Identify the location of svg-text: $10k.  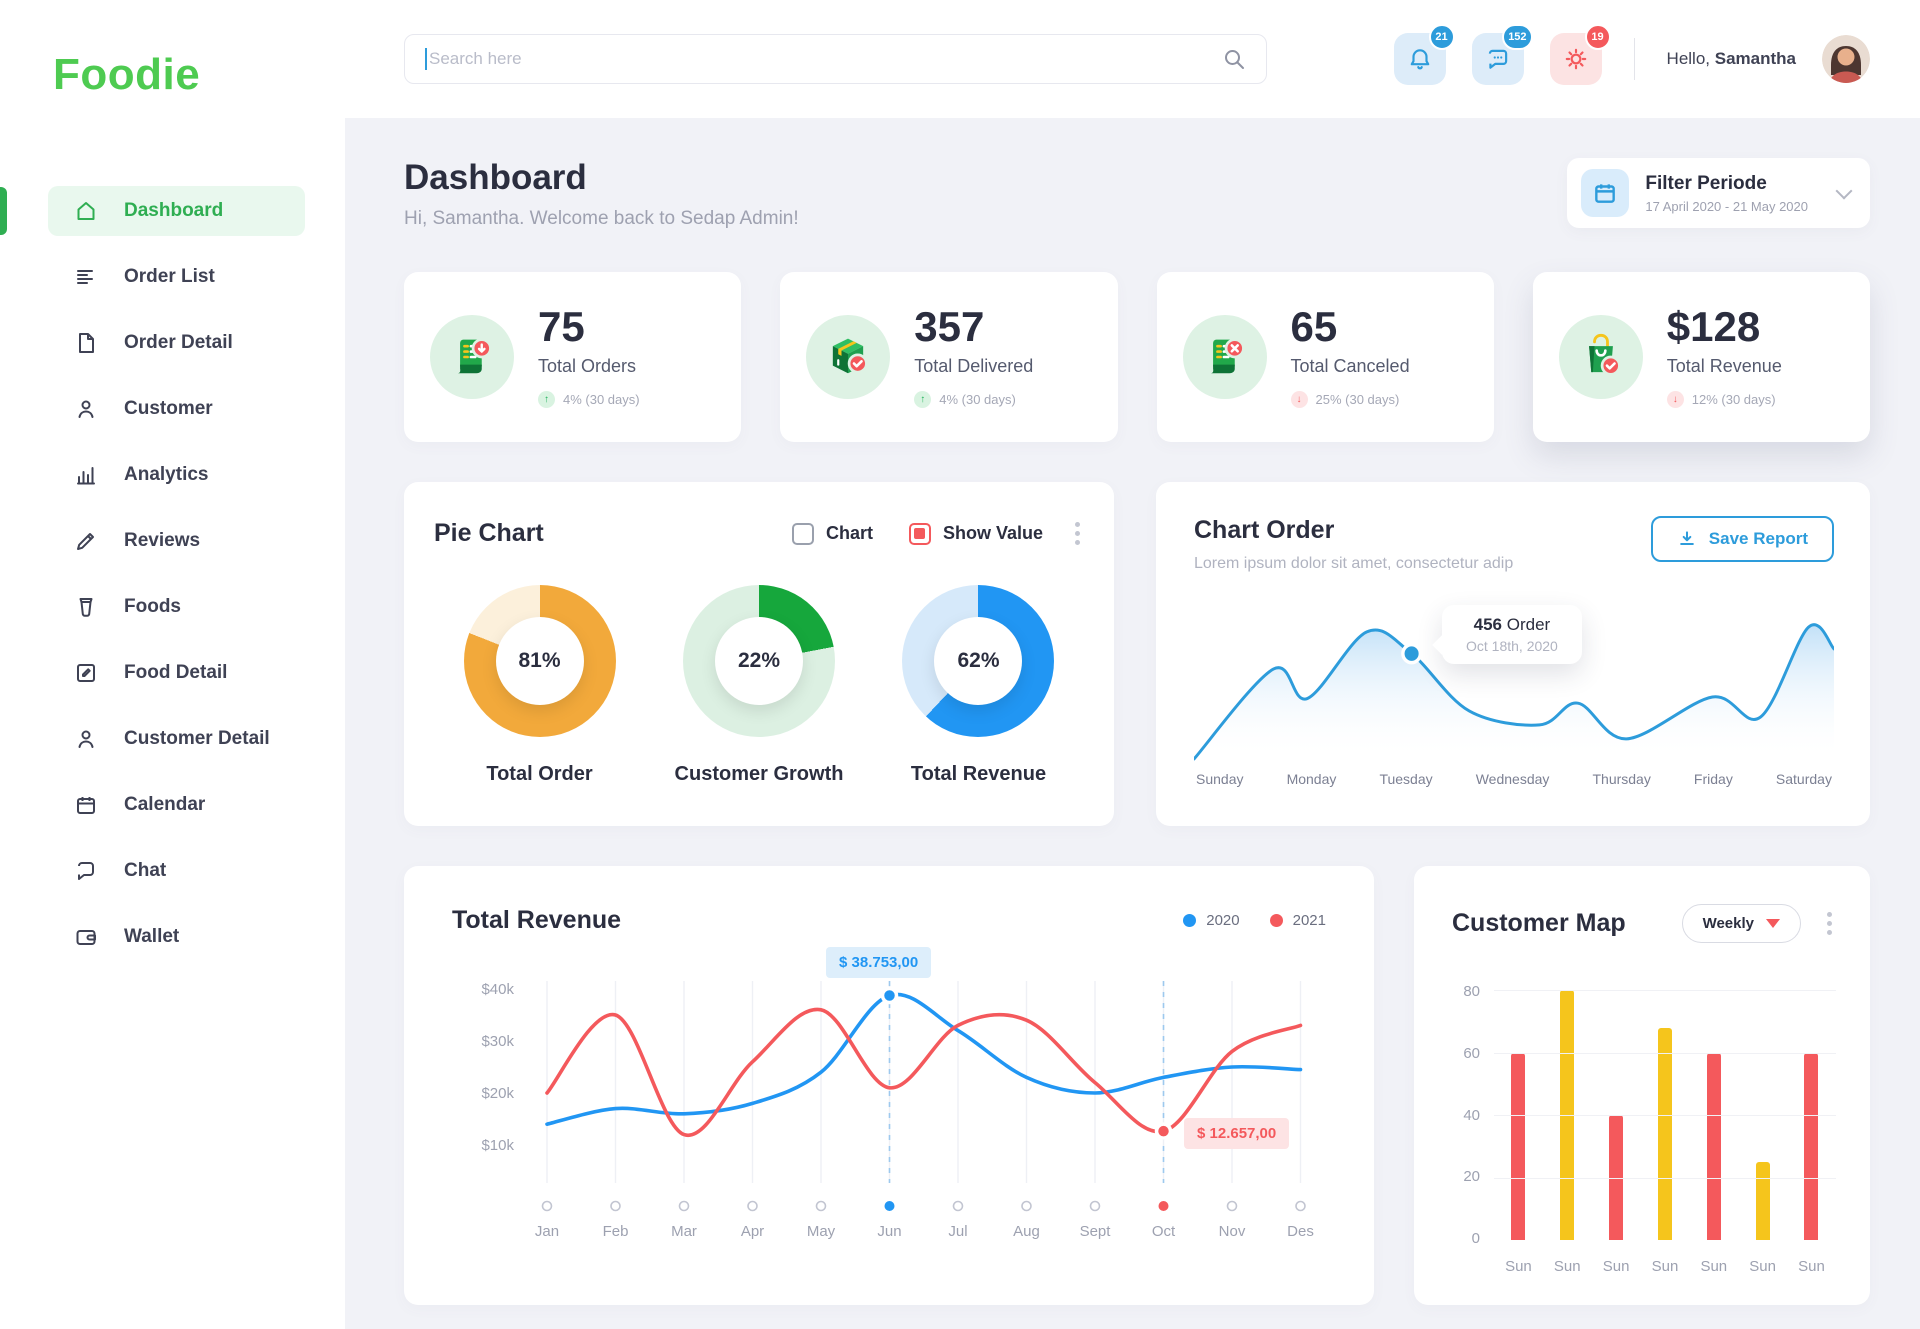
(497, 1145).